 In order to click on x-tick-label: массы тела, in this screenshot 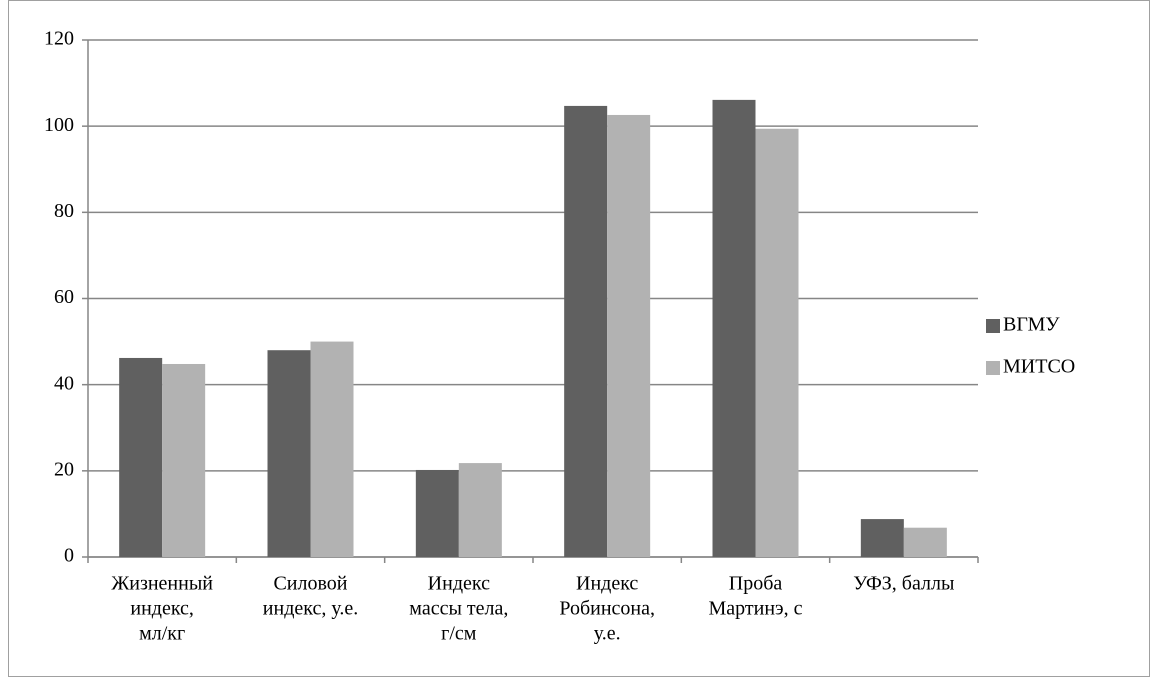, I will do `click(458, 609)`.